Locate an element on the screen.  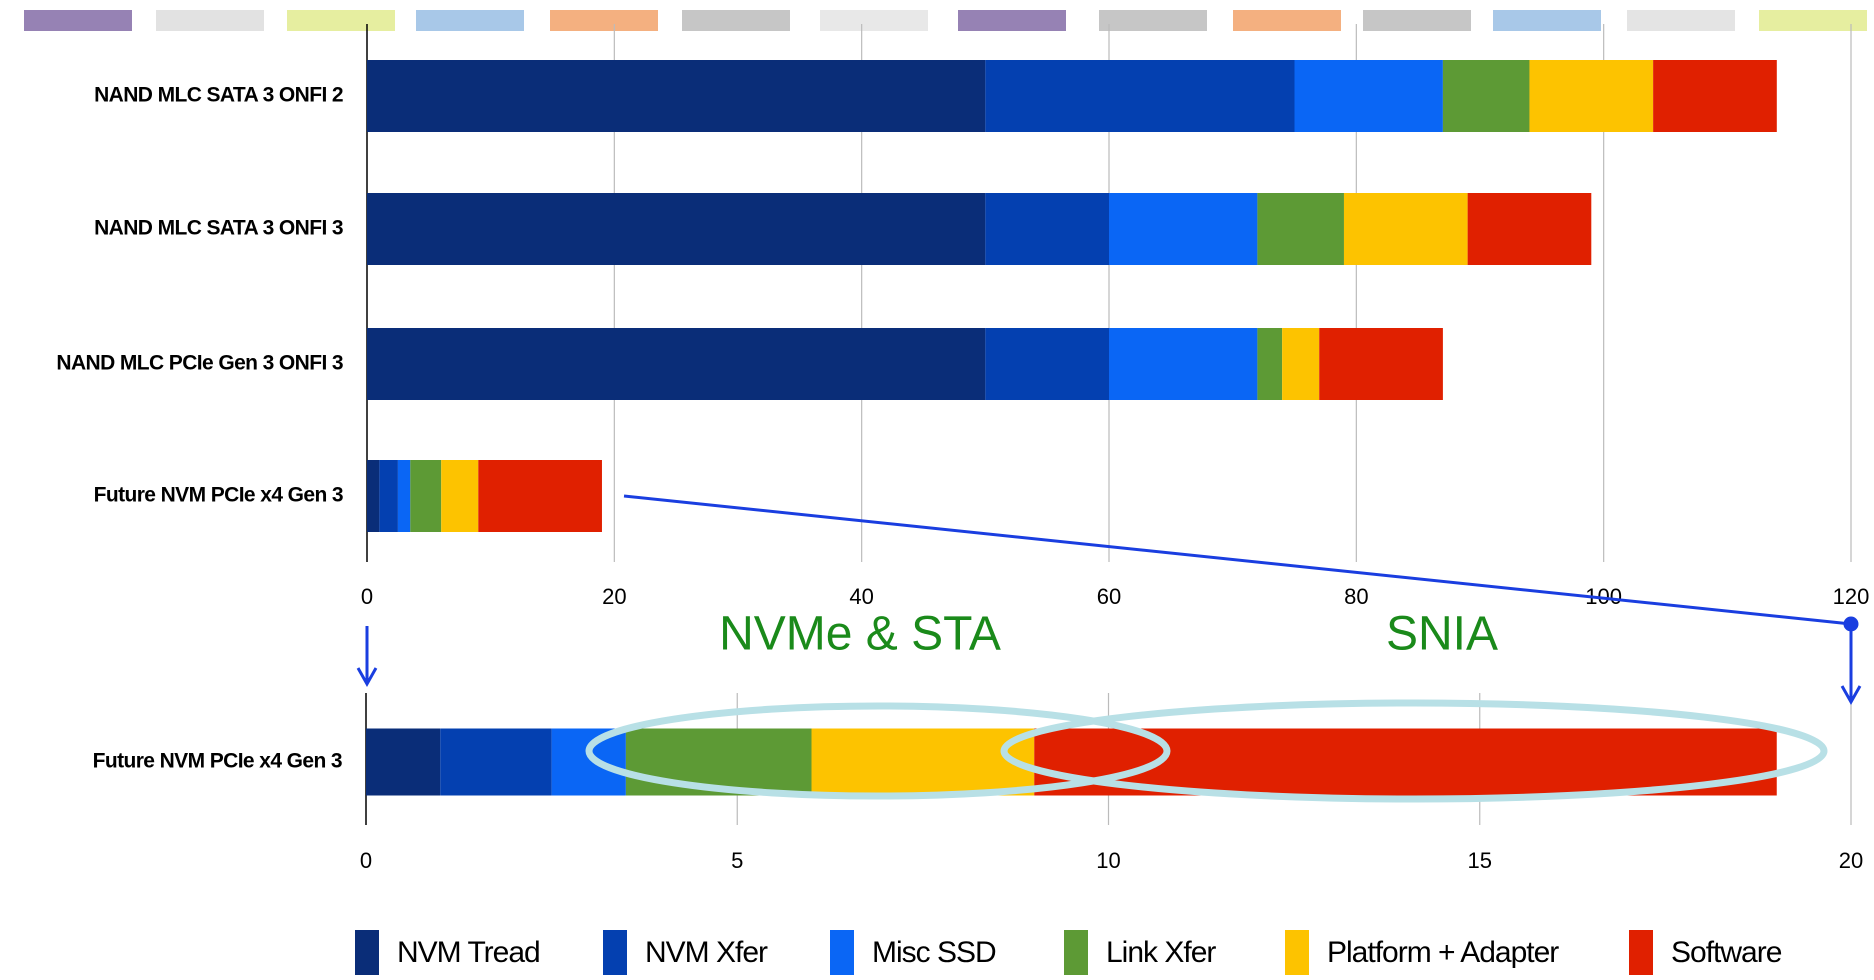
x-tick-label: 80 is located at coordinates (1356, 596).